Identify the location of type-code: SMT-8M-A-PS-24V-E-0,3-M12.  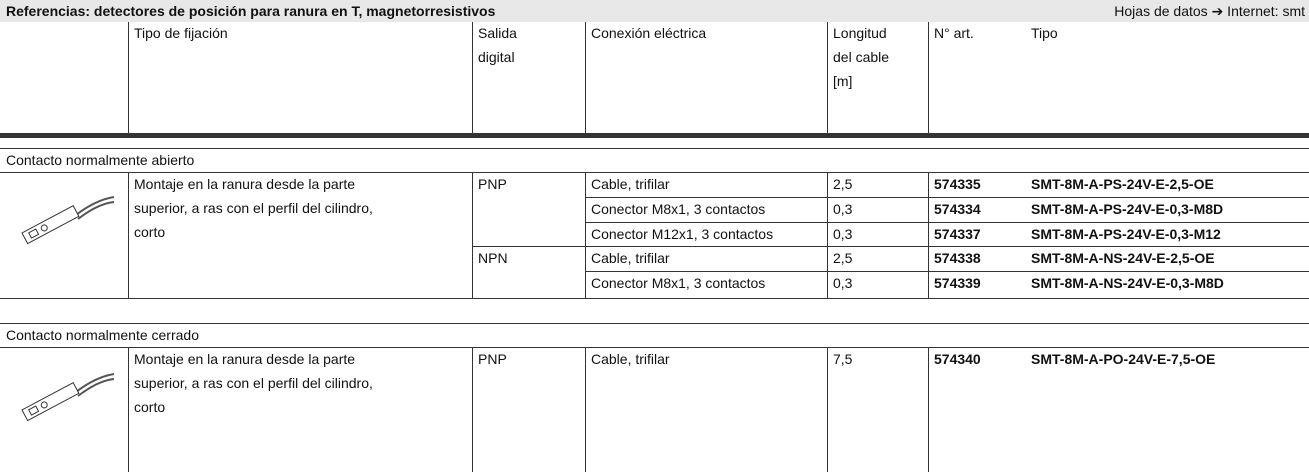
(1126, 233).